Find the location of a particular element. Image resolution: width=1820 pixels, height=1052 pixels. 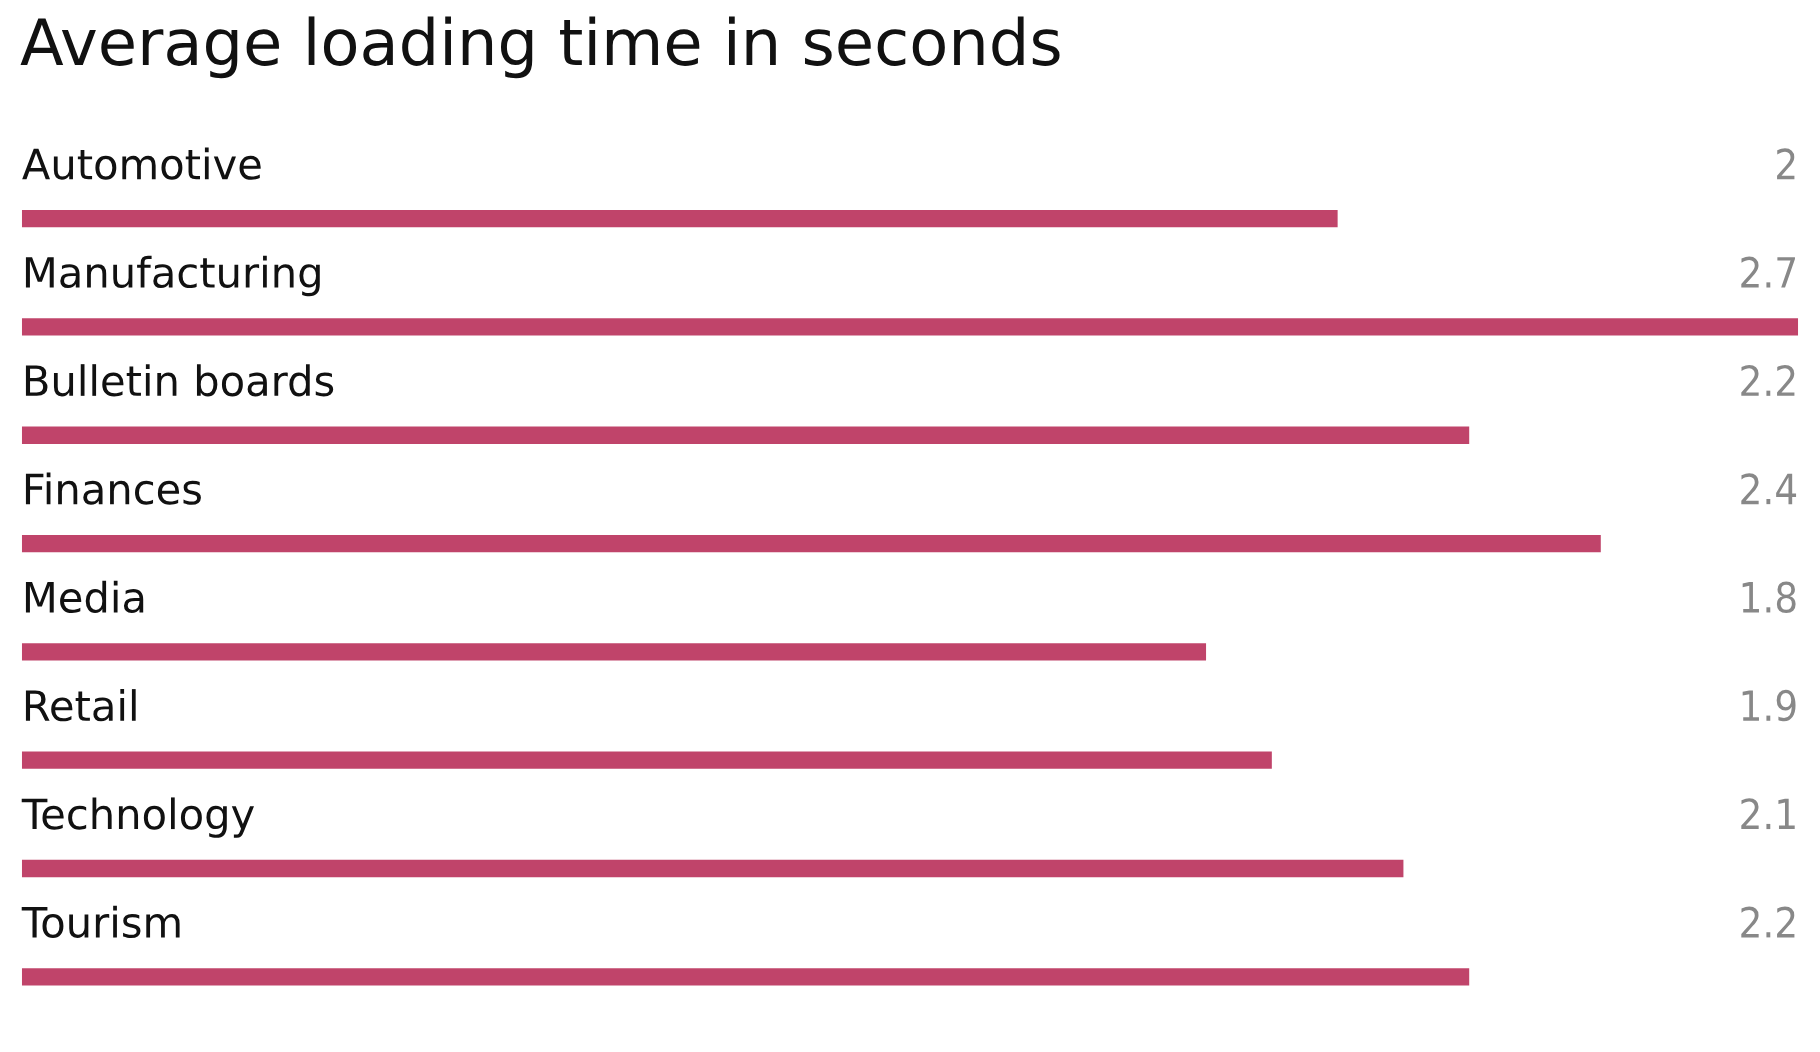

y-tick-label: Tourism is located at coordinates (100, 921).